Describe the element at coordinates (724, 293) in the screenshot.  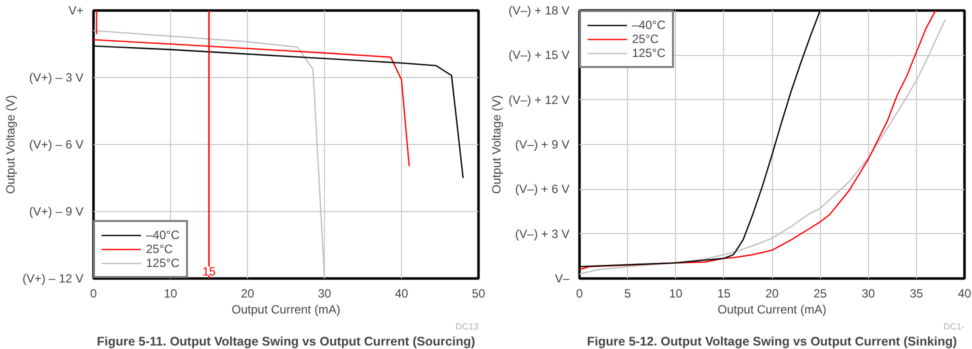
I see `x-tick-label: 15` at that location.